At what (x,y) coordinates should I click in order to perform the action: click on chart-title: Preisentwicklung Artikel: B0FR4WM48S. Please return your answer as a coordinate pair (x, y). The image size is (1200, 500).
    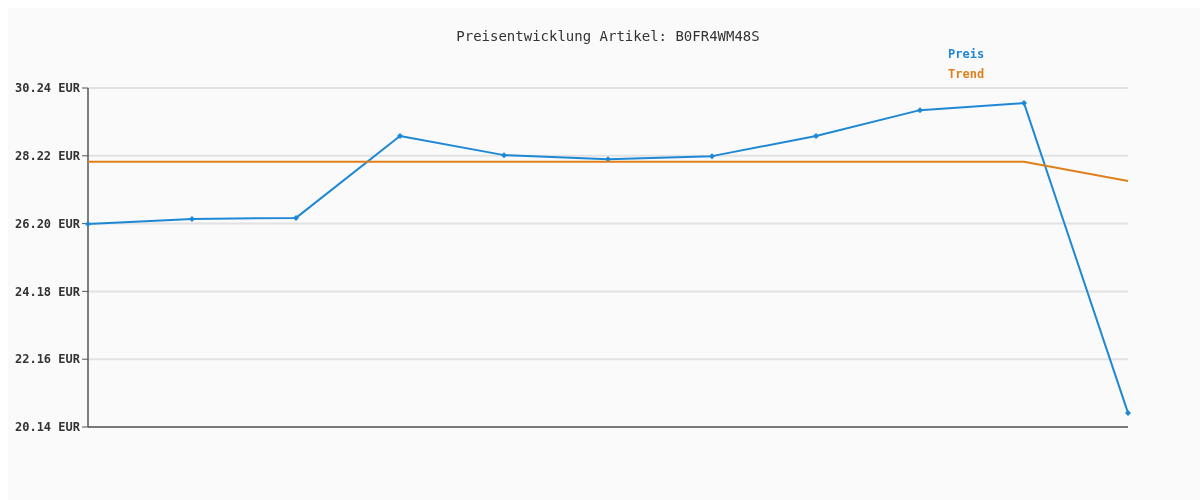
    Looking at the image, I should click on (608, 36).